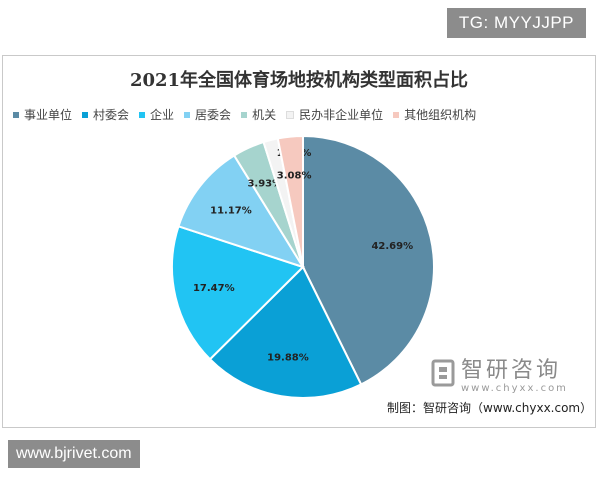 Image resolution: width=600 pixels, height=480 pixels. What do you see at coordinates (213, 115) in the screenshot?
I see `legend-label: 居委会` at bounding box center [213, 115].